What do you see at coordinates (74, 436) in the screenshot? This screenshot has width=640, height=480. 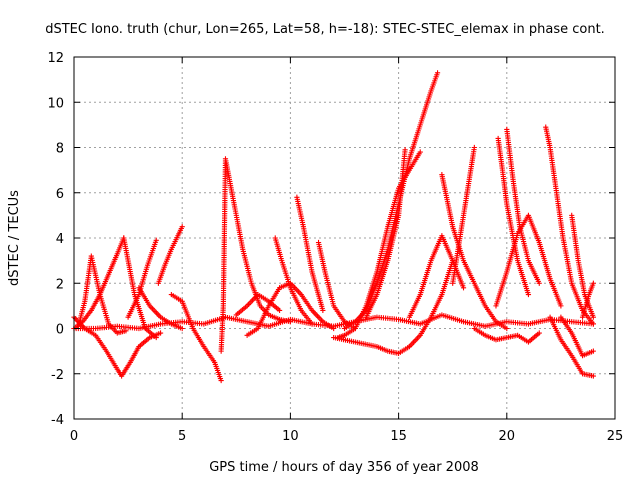 I see `x-tick-label: 0` at bounding box center [74, 436].